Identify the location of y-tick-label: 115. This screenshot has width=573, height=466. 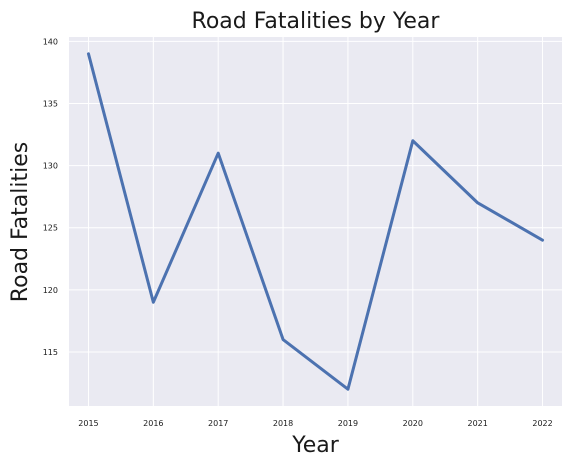
(50, 352).